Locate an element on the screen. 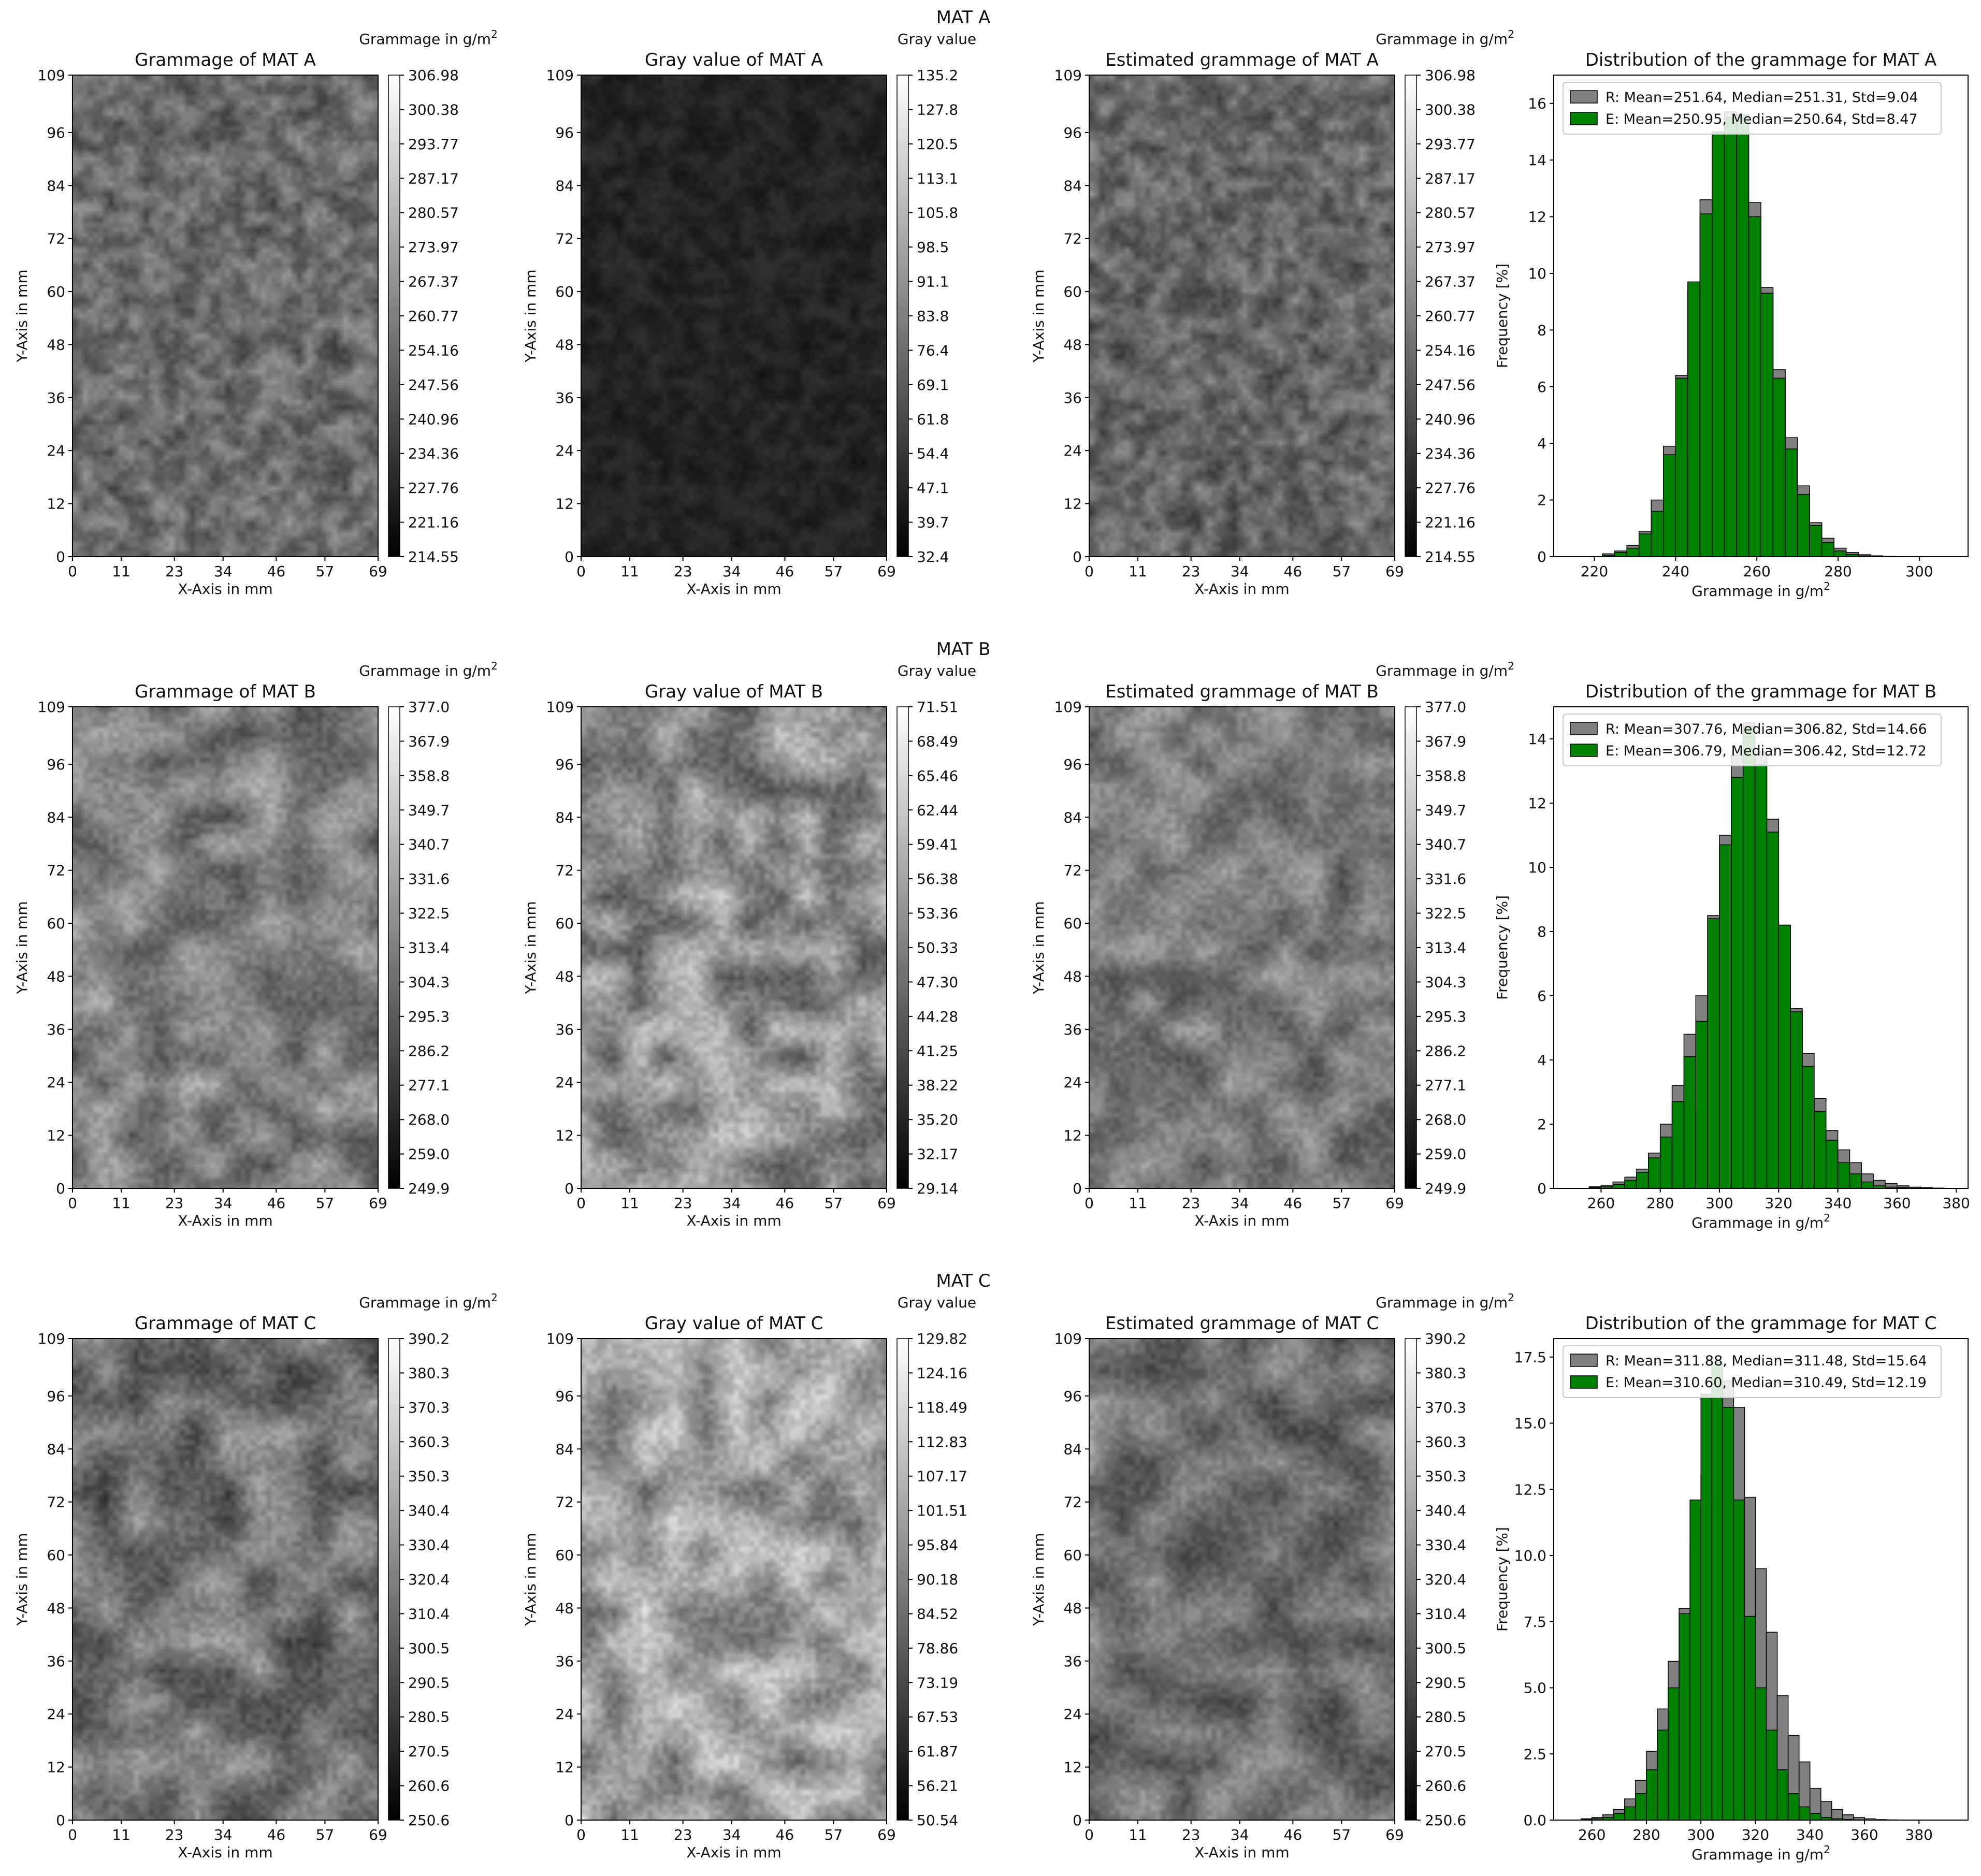  x-tick-label: 57 is located at coordinates (834, 1204).